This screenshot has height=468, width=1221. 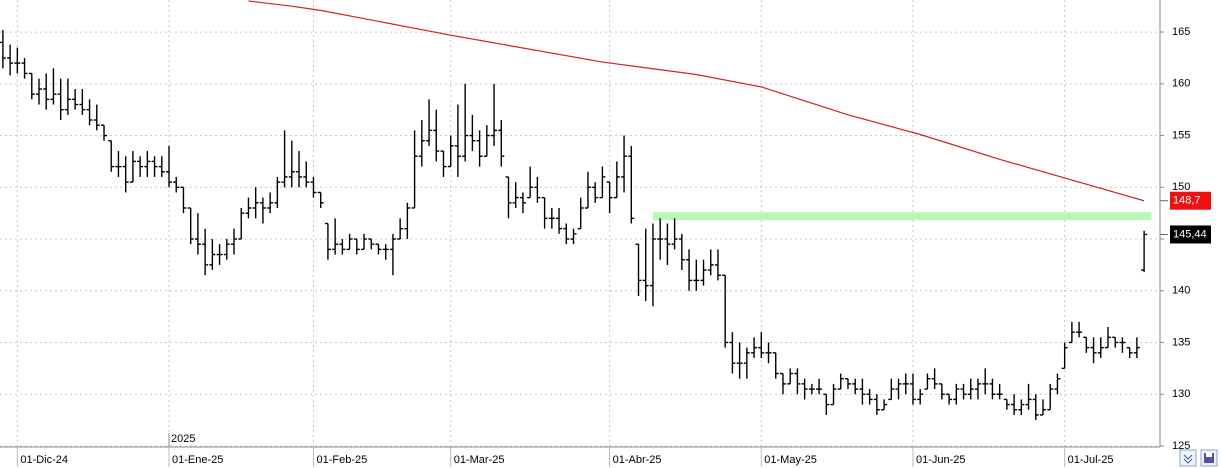 What do you see at coordinates (44, 460) in the screenshot?
I see `x-tick-label: 01-Dic-24` at bounding box center [44, 460].